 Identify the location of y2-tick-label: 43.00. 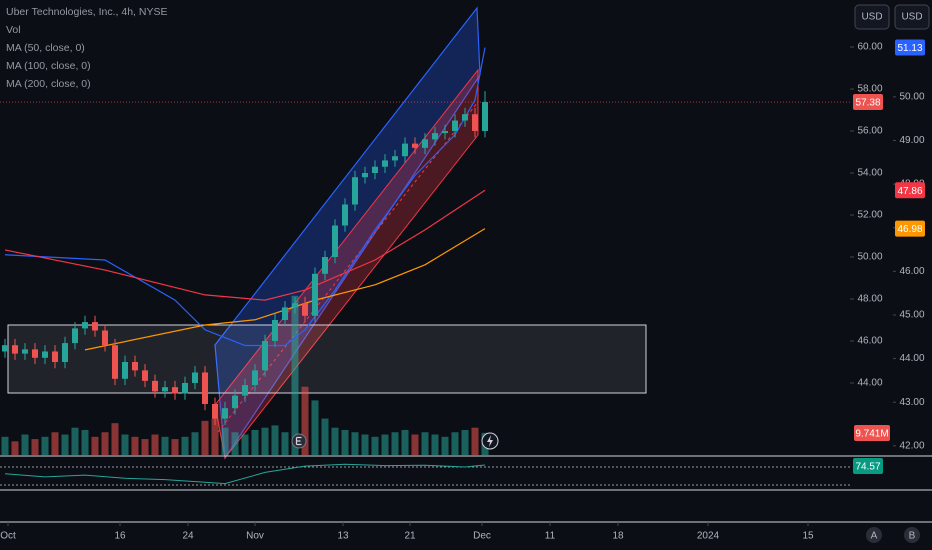
(911, 402).